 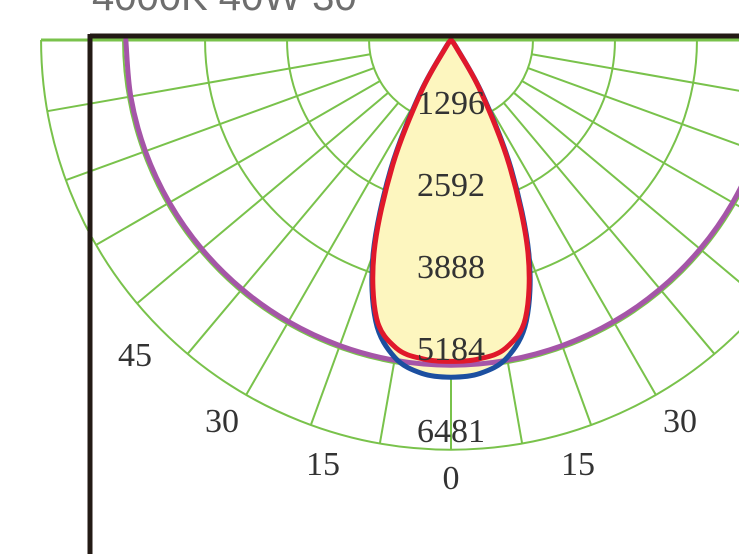 I want to click on radial-tick-label: 3888, so click(x=451, y=267).